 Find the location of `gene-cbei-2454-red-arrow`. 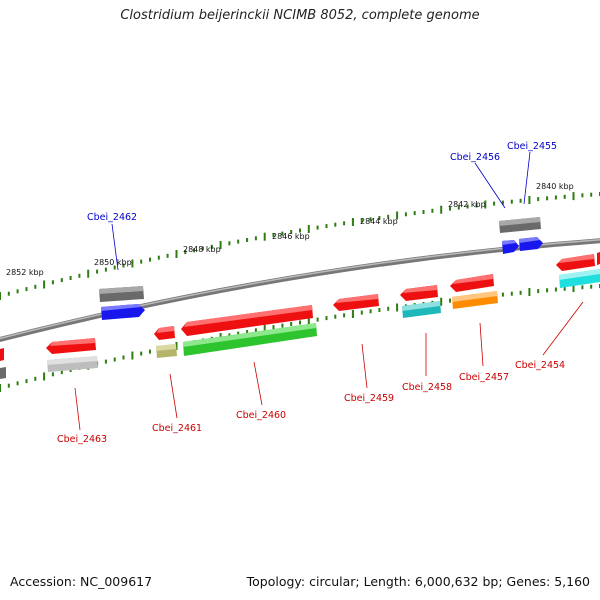

gene-cbei-2454-red-arrow is located at coordinates (575, 262).